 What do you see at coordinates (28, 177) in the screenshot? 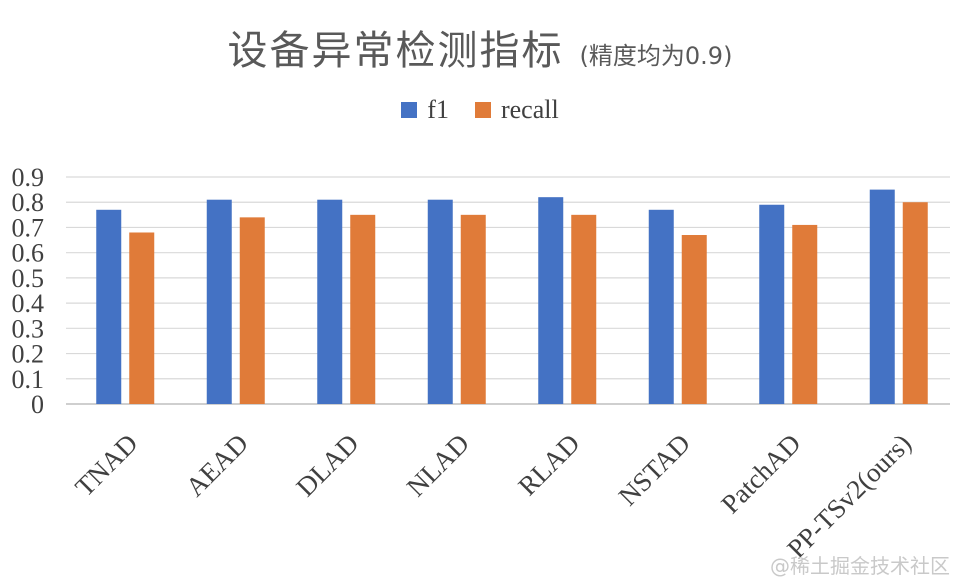
I see `y-tick-label: 0.9` at bounding box center [28, 177].